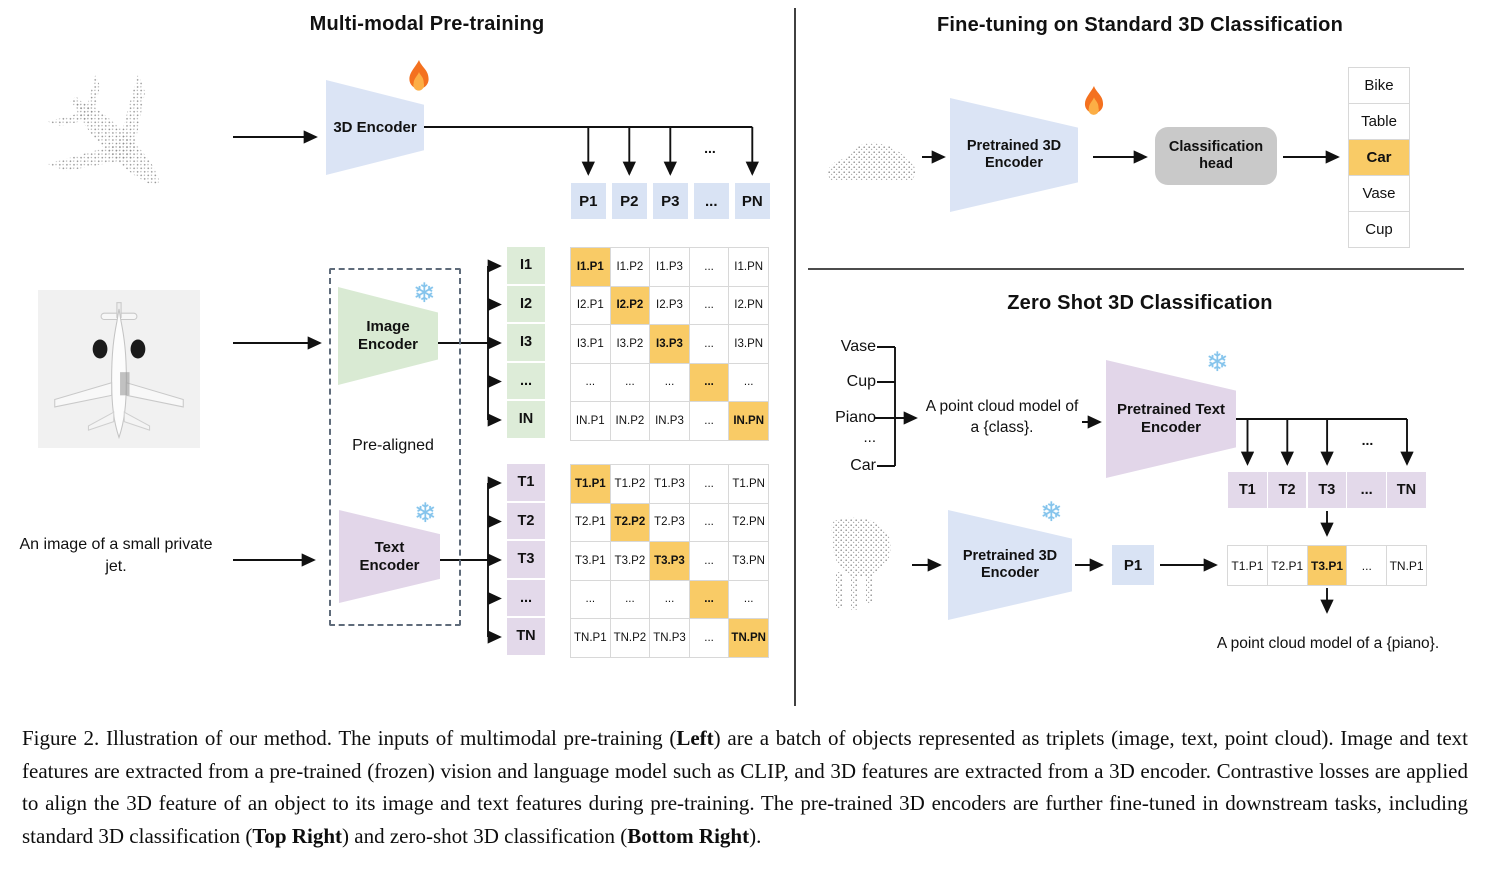  Describe the element at coordinates (629, 201) in the screenshot. I see `cell: P2` at that location.